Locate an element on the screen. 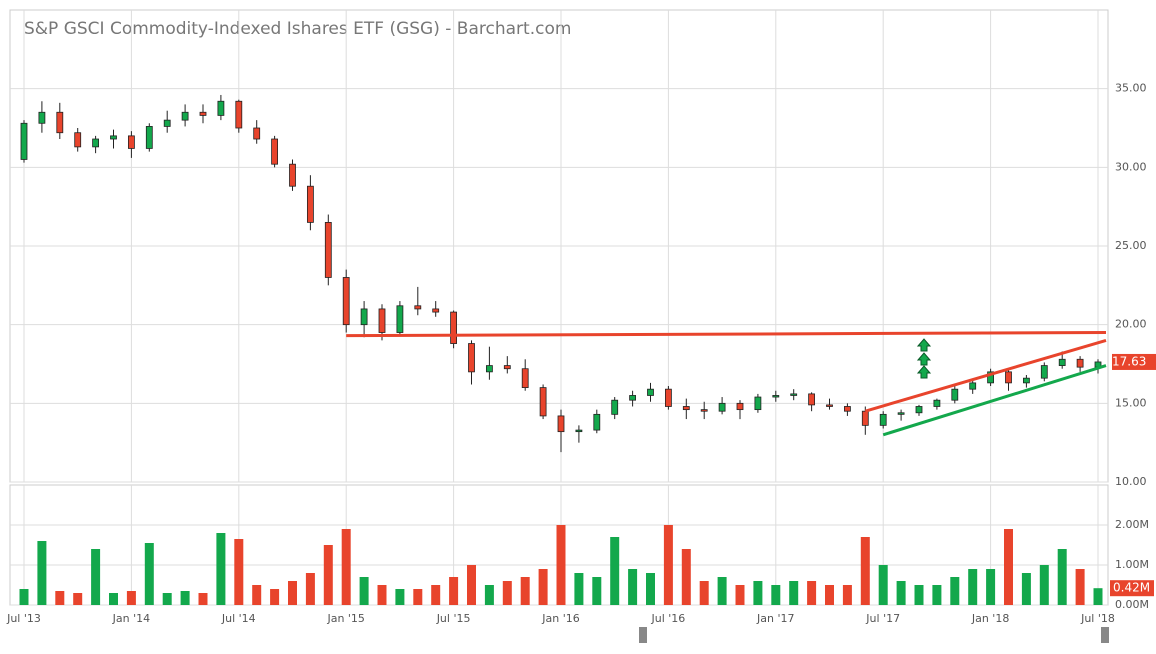 Image resolution: width=1156 pixels, height=654 pixels. y-tick-label: 20.00 is located at coordinates (1131, 324).